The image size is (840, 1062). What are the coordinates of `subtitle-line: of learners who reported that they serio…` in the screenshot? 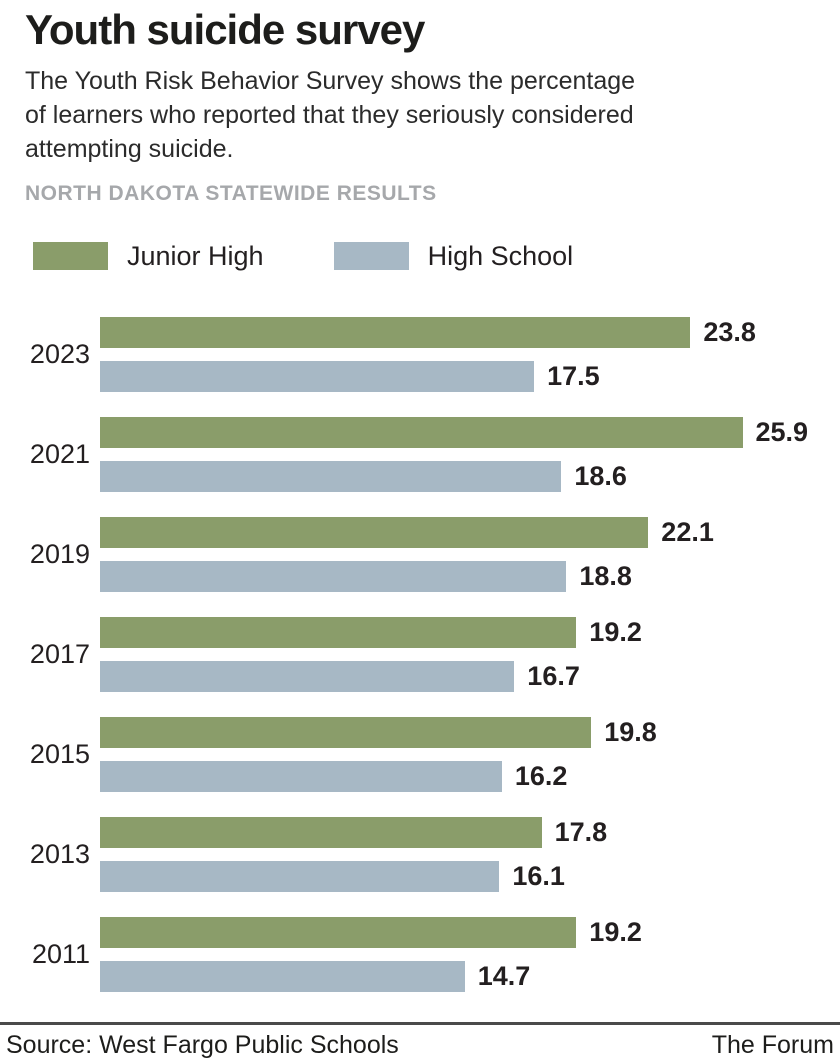 It's located at (329, 115).